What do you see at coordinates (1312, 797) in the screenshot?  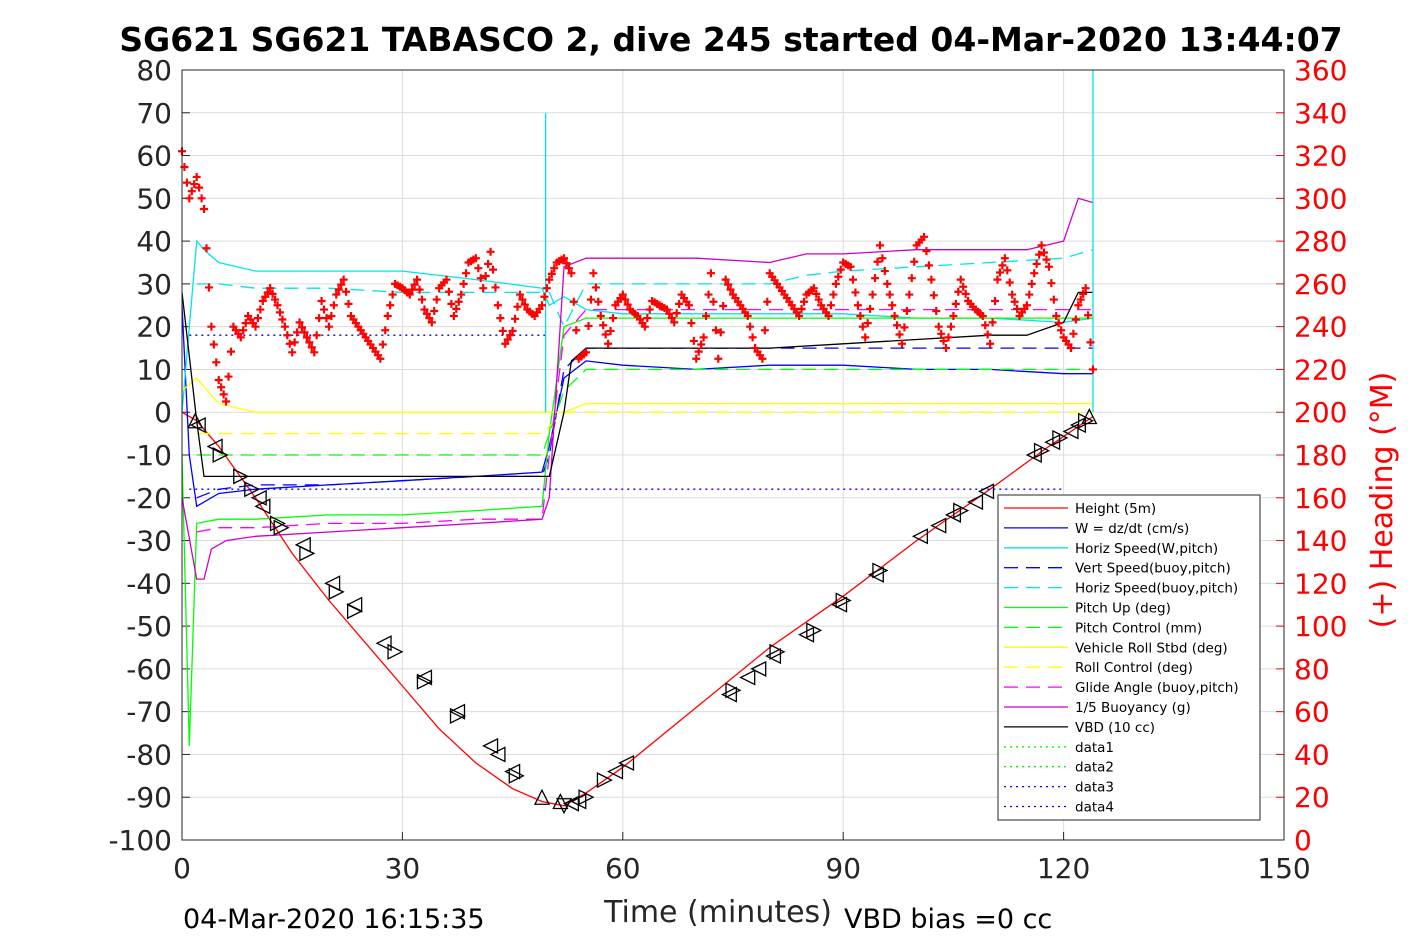 I see `y-right-tick-label: 20` at bounding box center [1312, 797].